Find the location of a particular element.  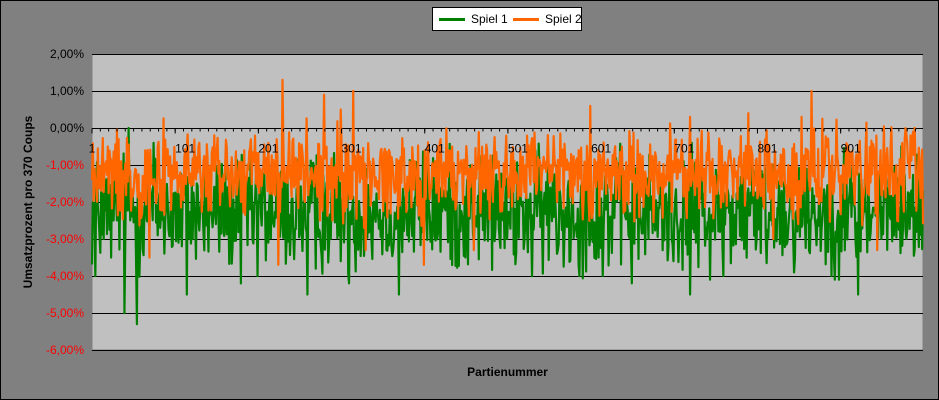

x-tick-label: 101 is located at coordinates (185, 149).